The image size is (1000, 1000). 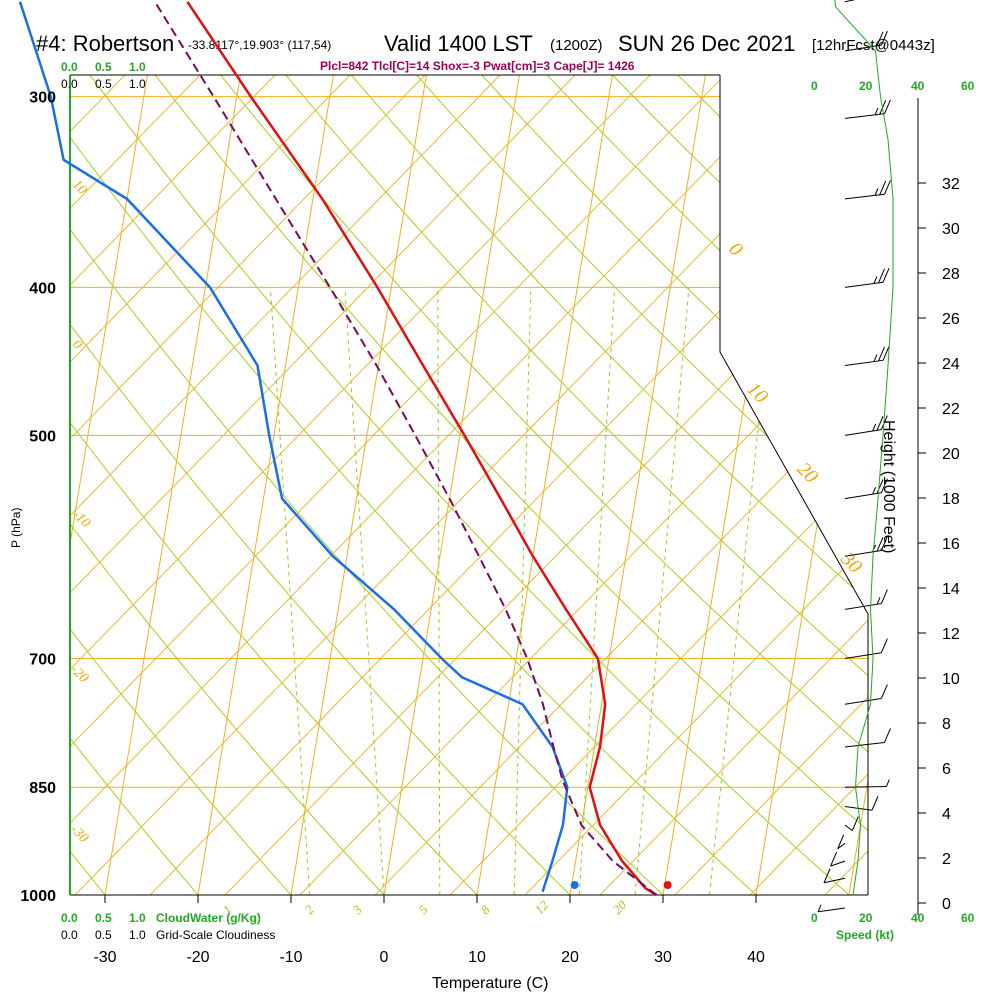 I want to click on valid-time: Valid 1400 LST, so click(x=458, y=43).